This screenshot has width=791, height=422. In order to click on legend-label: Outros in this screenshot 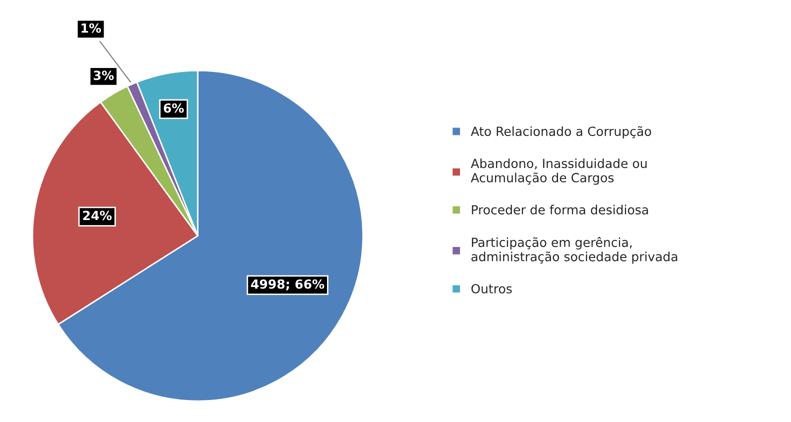, I will do `click(491, 289)`.